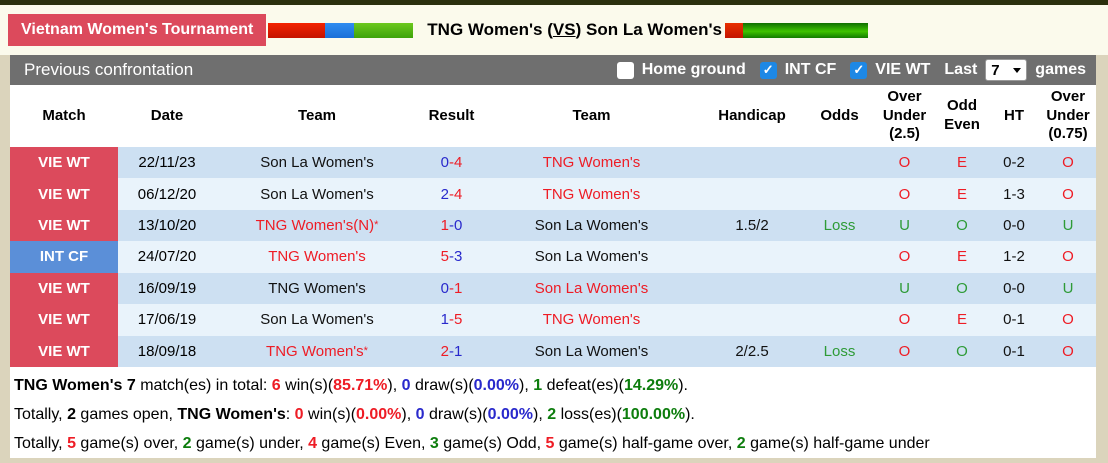  What do you see at coordinates (693, 69) in the screenshot?
I see `checkbox-home-ground-label: Home ground` at bounding box center [693, 69].